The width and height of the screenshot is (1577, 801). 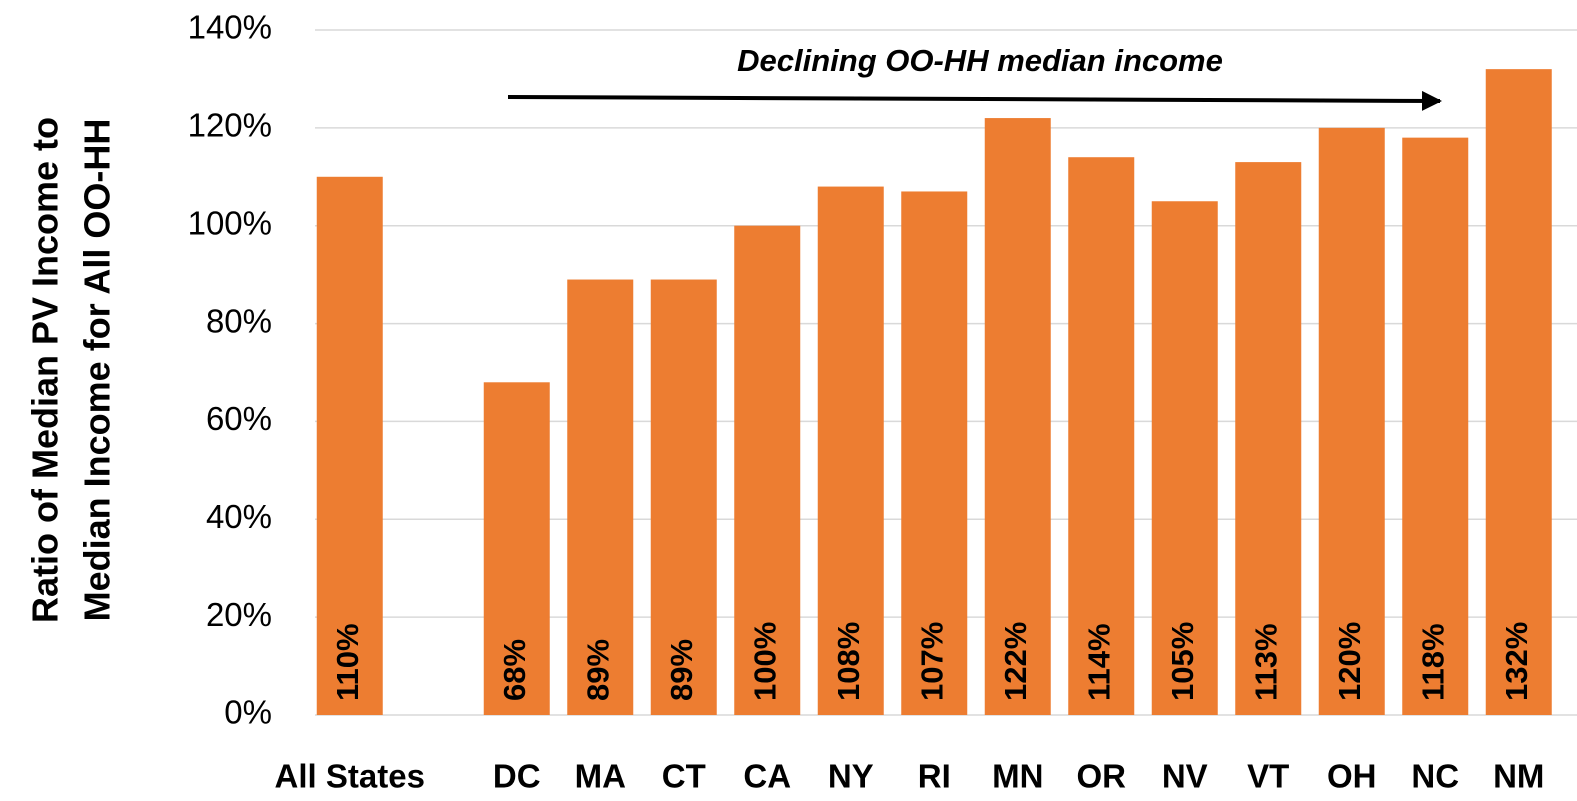 I want to click on data-label: 114%, so click(x=1098, y=662).